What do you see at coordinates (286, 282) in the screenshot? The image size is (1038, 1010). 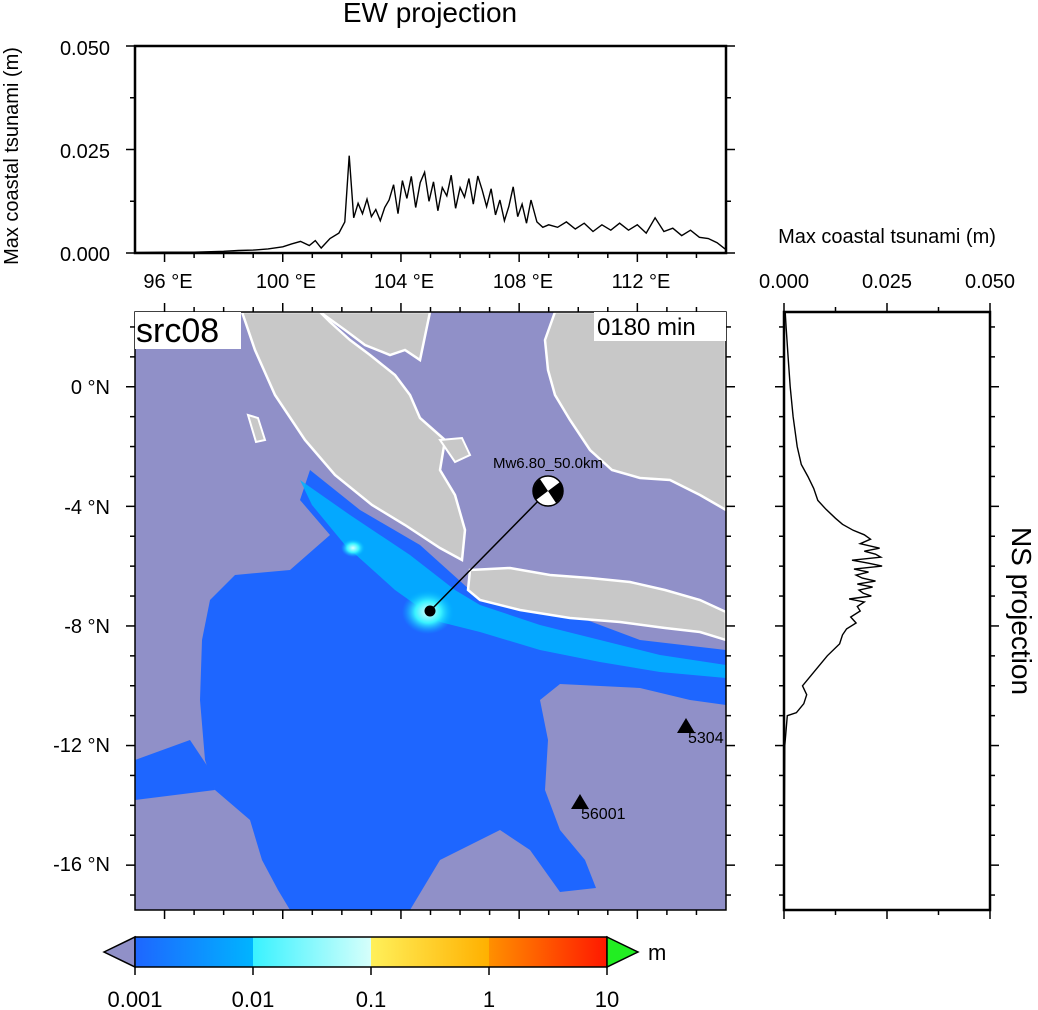 I see `ew-x-tick-label: 100 °E` at bounding box center [286, 282].